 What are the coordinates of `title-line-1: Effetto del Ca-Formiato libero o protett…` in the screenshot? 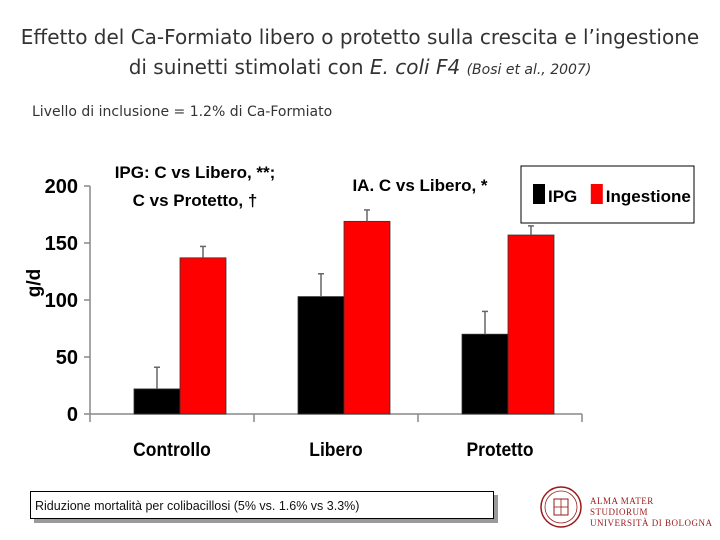 It's located at (360, 37).